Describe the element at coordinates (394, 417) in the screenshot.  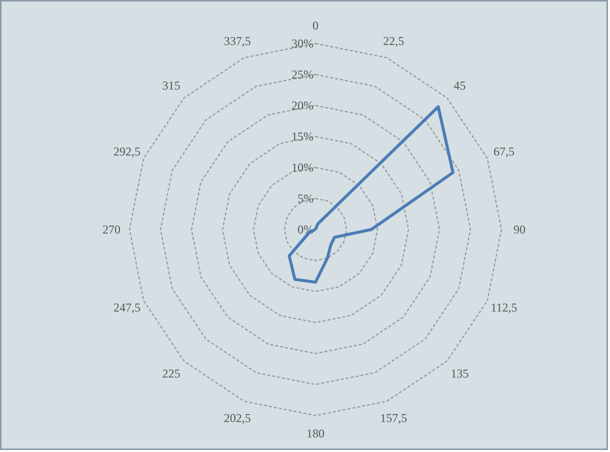
I see `spoke-label: 157,5` at that location.